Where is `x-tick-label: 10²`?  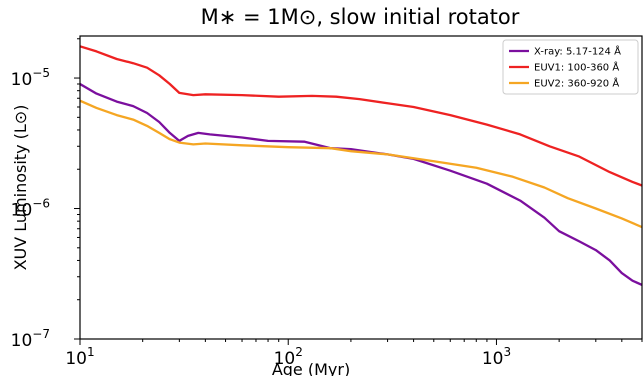 x-tick-label: 10² is located at coordinates (288, 357).